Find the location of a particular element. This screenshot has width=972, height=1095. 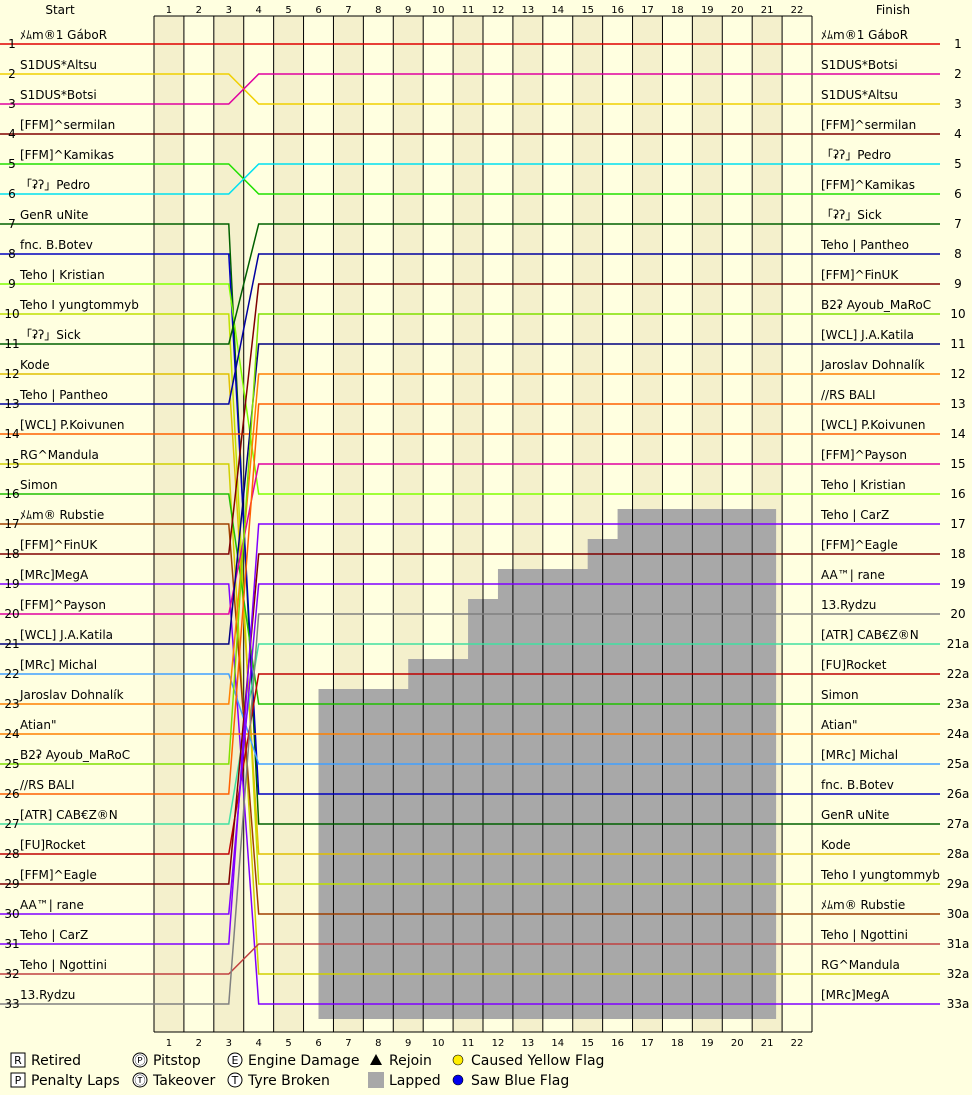

lap-label-bottom: 1 is located at coordinates (169, 1043).